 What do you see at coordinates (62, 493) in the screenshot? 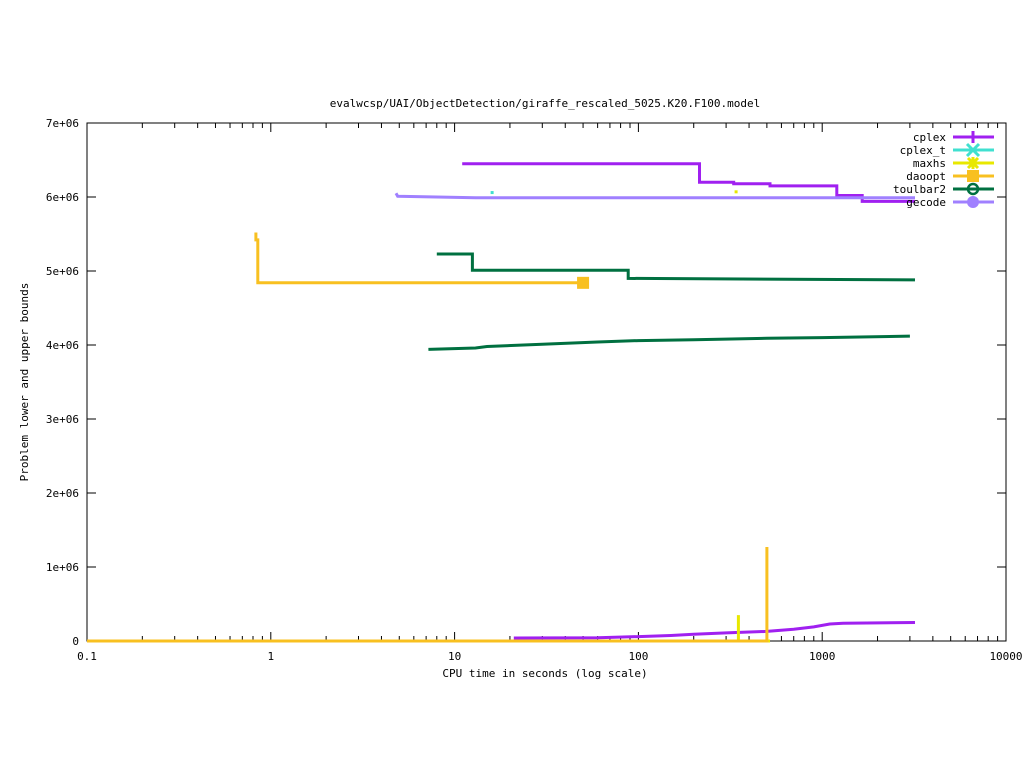
I see `y-tick-label: 2e+06` at bounding box center [62, 493].